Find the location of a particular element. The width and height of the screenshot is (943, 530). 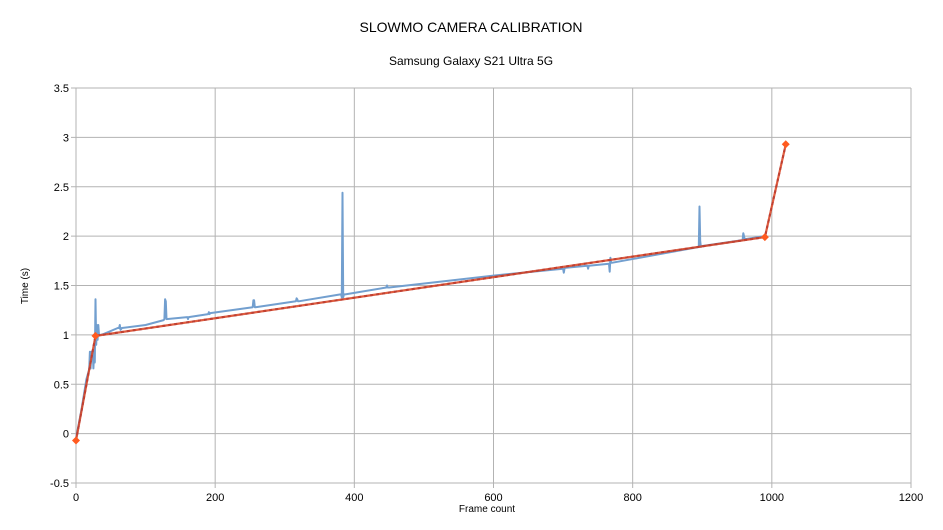

y-tick-label: 2.5 is located at coordinates (61, 188).